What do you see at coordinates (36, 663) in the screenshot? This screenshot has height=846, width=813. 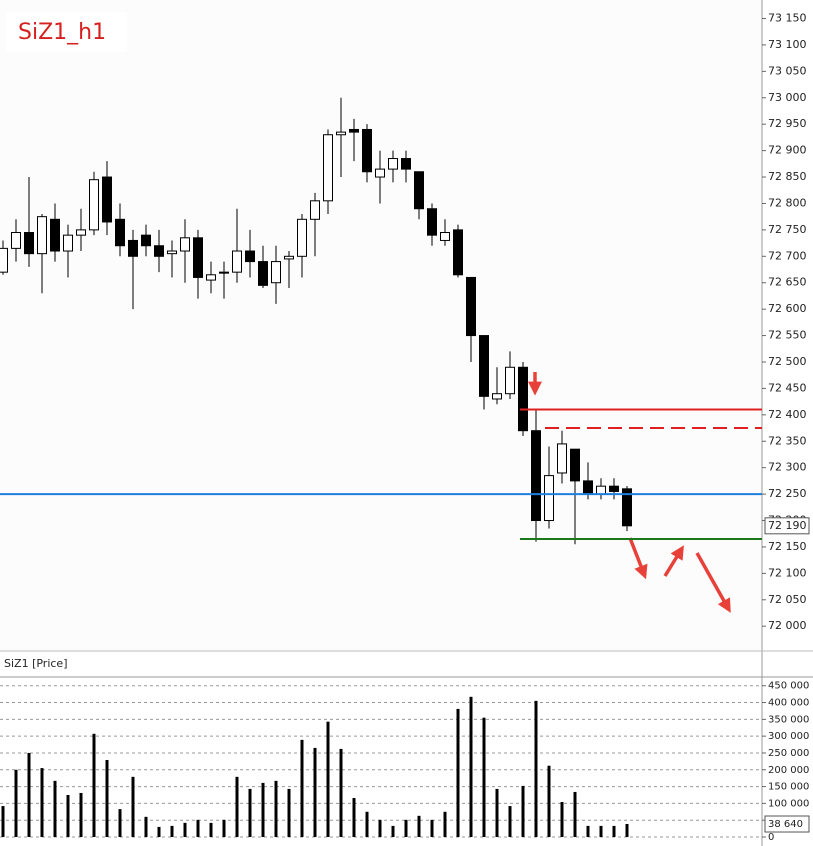 I see `pane-label: SiZ1 [Price]` at bounding box center [36, 663].